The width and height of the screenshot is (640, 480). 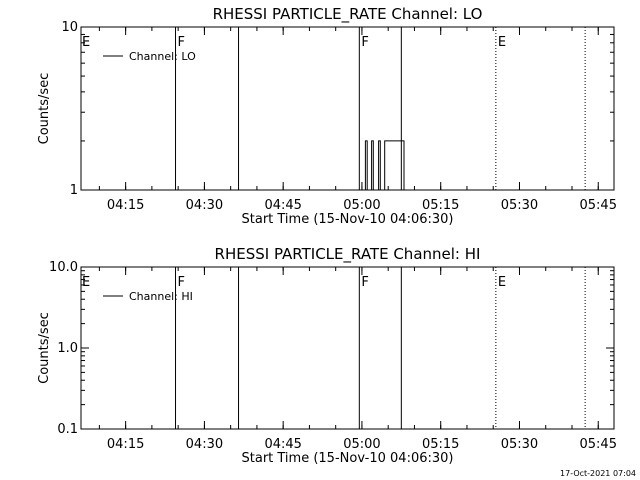 I want to click on series-line, so click(x=384, y=165).